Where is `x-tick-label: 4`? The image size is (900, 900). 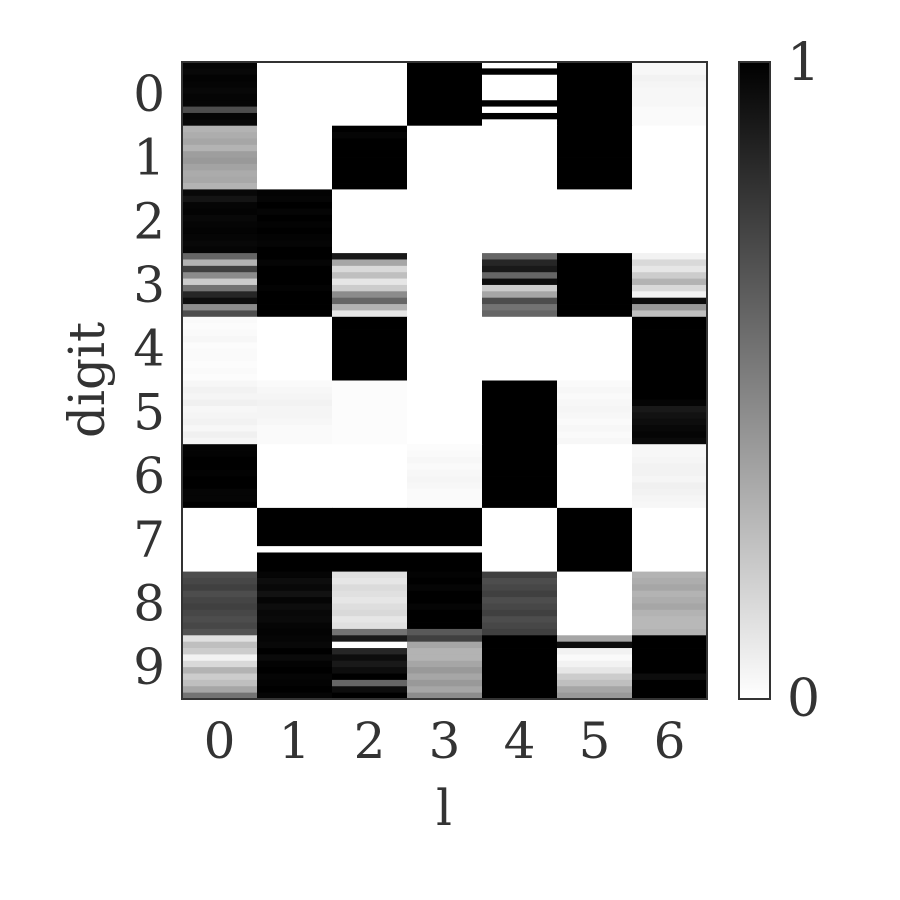
x-tick-label: 4 is located at coordinates (520, 741).